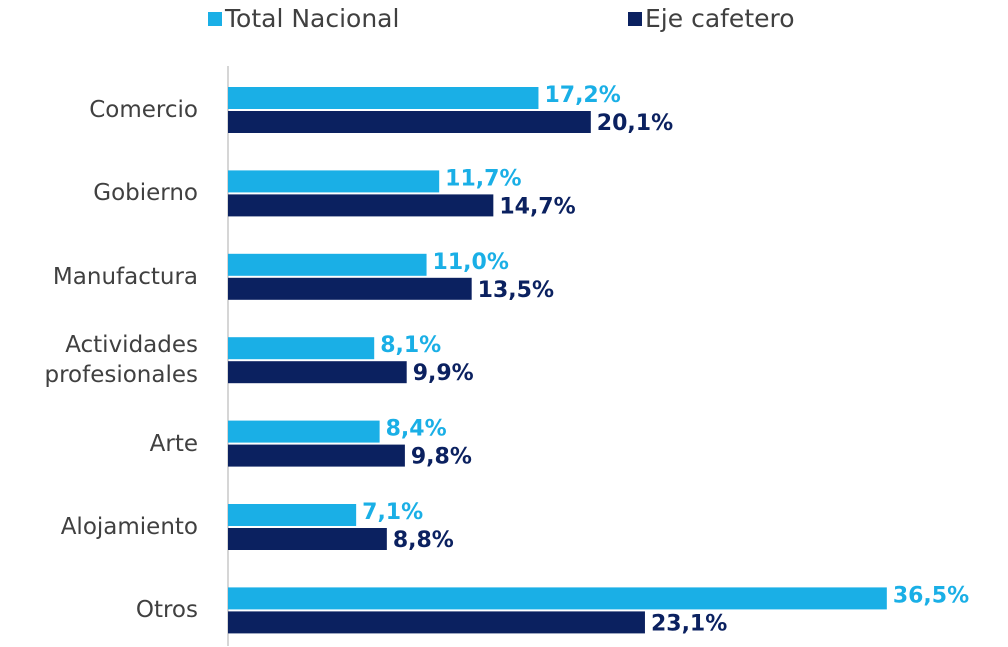  Describe the element at coordinates (410, 345) in the screenshot. I see `value-label: 8,1%` at that location.